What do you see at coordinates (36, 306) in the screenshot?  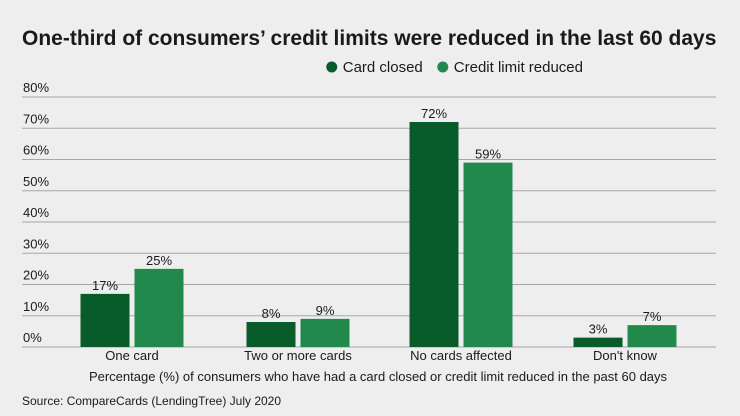 I see `y-tick-label: 10%` at bounding box center [36, 306].